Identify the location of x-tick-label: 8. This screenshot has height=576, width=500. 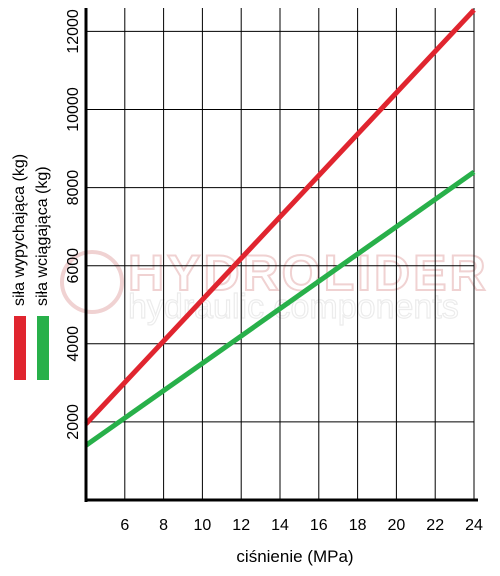
(163, 525).